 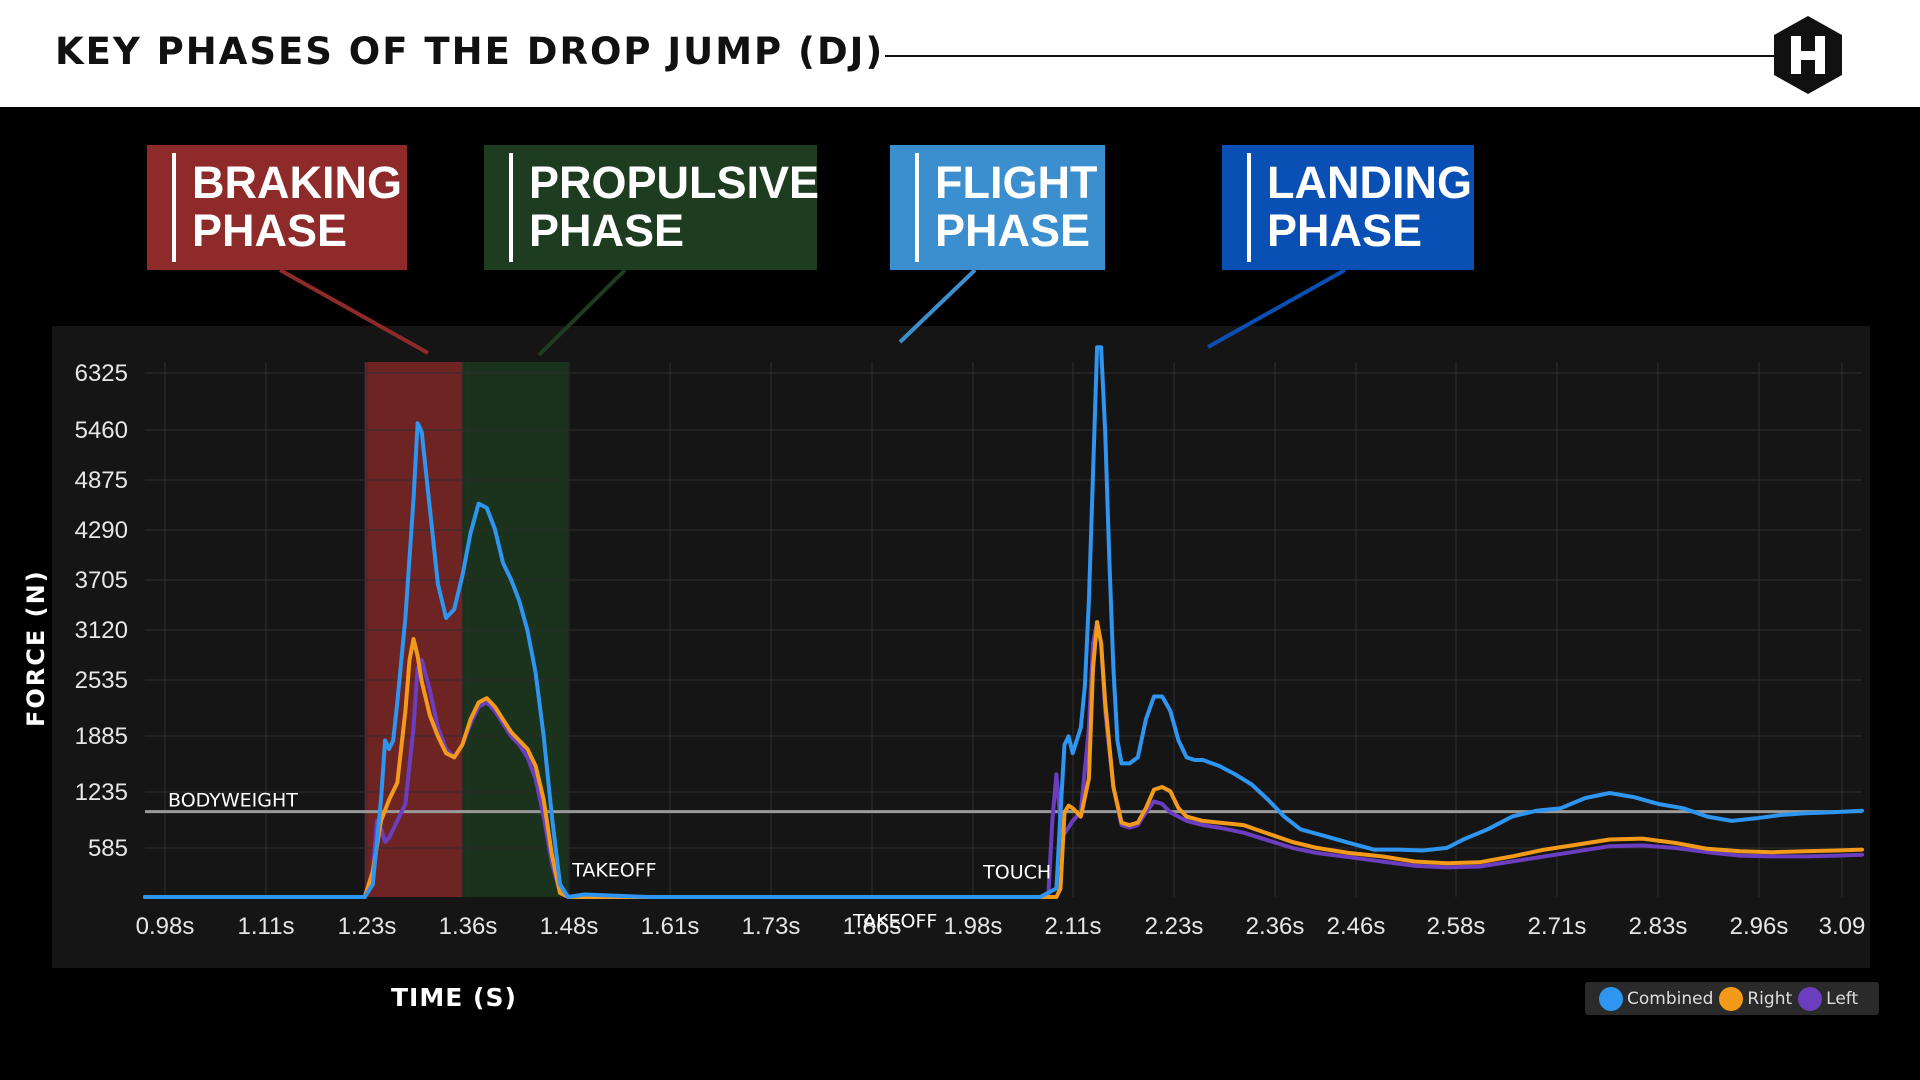 I want to click on x-tick-label: 1.36s, so click(x=468, y=926).